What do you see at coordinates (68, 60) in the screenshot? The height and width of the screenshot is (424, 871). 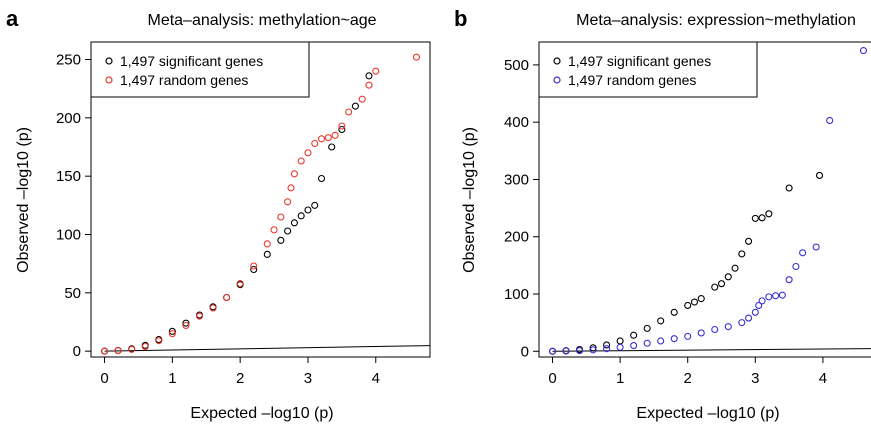 I see `panel-a-y-tick-label: 250` at bounding box center [68, 60].